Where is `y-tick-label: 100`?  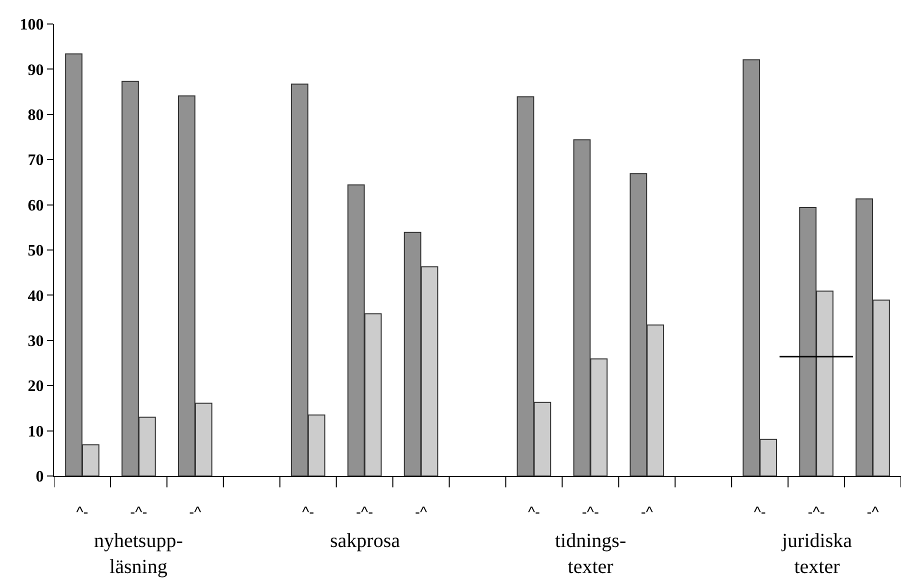 y-tick-label: 100 is located at coordinates (32, 25).